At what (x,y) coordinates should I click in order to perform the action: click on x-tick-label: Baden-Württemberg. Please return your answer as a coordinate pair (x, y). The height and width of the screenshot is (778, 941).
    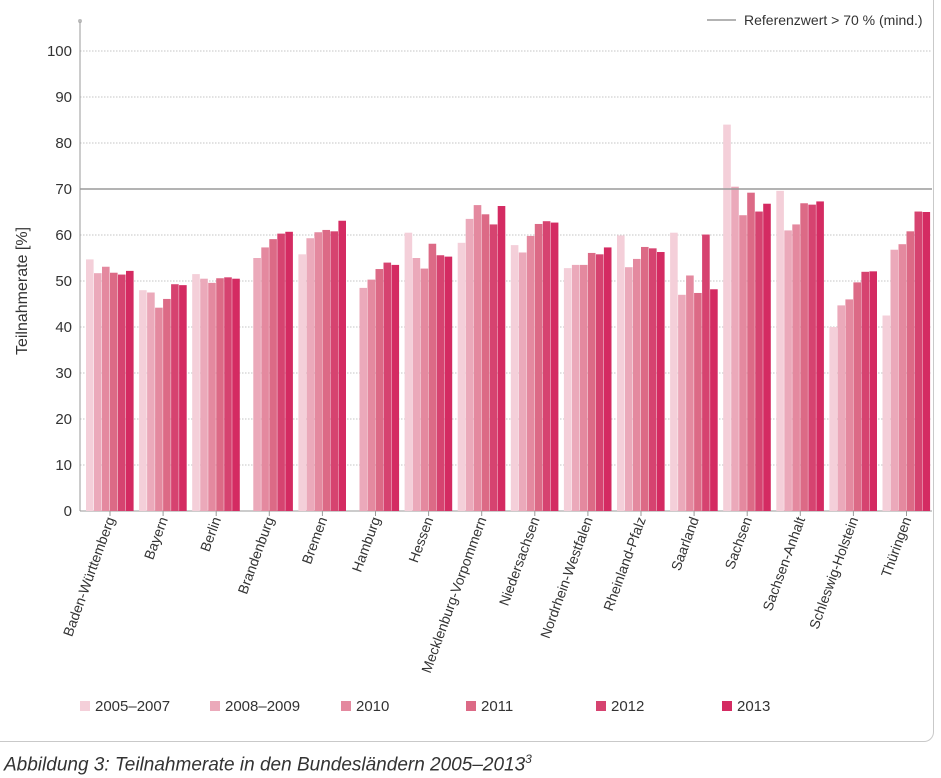
    Looking at the image, I should click on (89, 577).